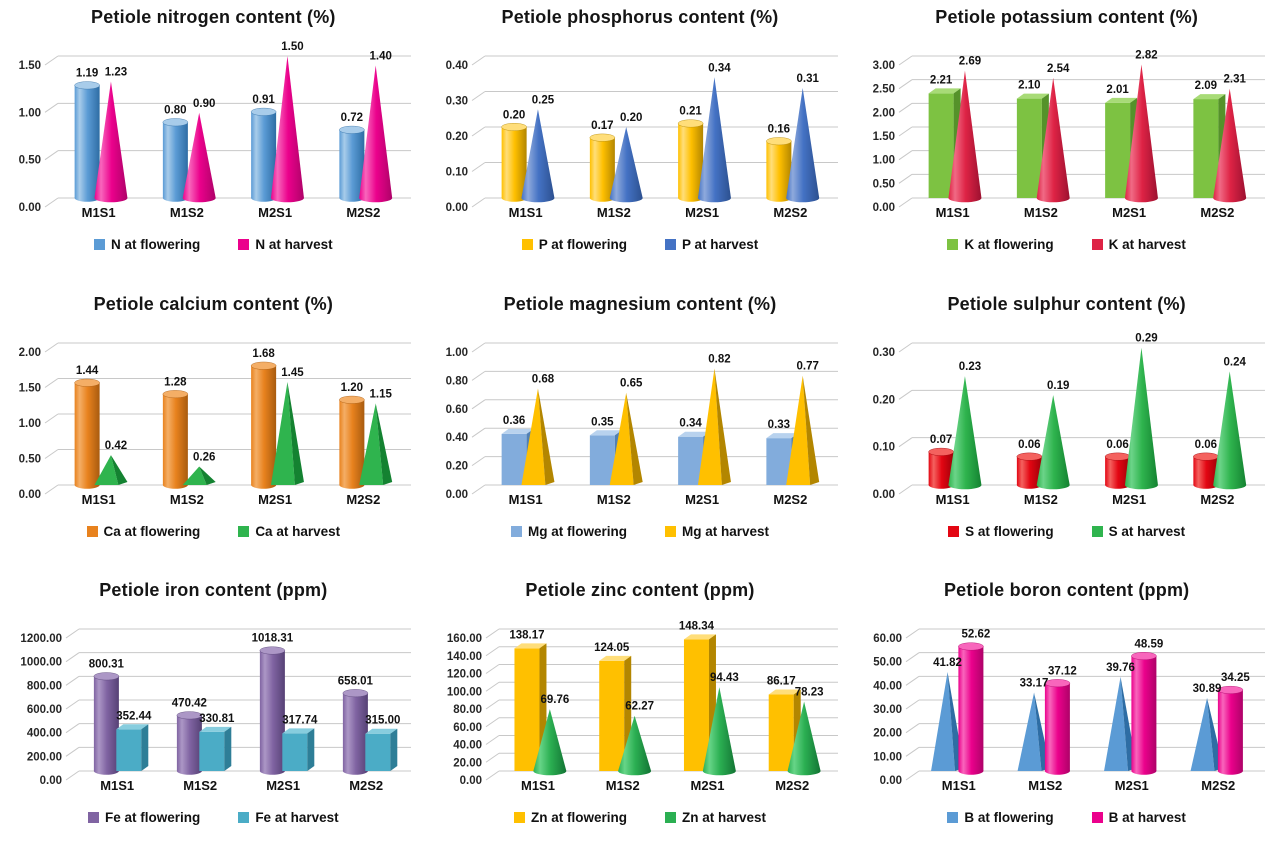 The width and height of the screenshot is (1280, 860). What do you see at coordinates (213, 303) in the screenshot?
I see `chart-title: Petiole calcium content (%)` at bounding box center [213, 303].